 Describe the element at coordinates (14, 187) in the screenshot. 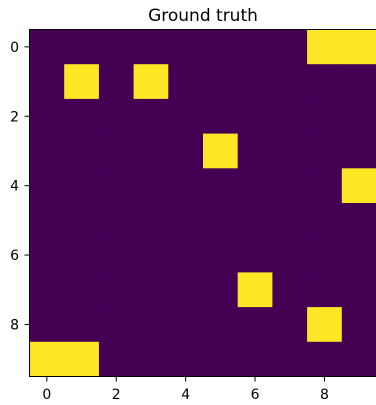

I see `y-tick-label: 4` at that location.